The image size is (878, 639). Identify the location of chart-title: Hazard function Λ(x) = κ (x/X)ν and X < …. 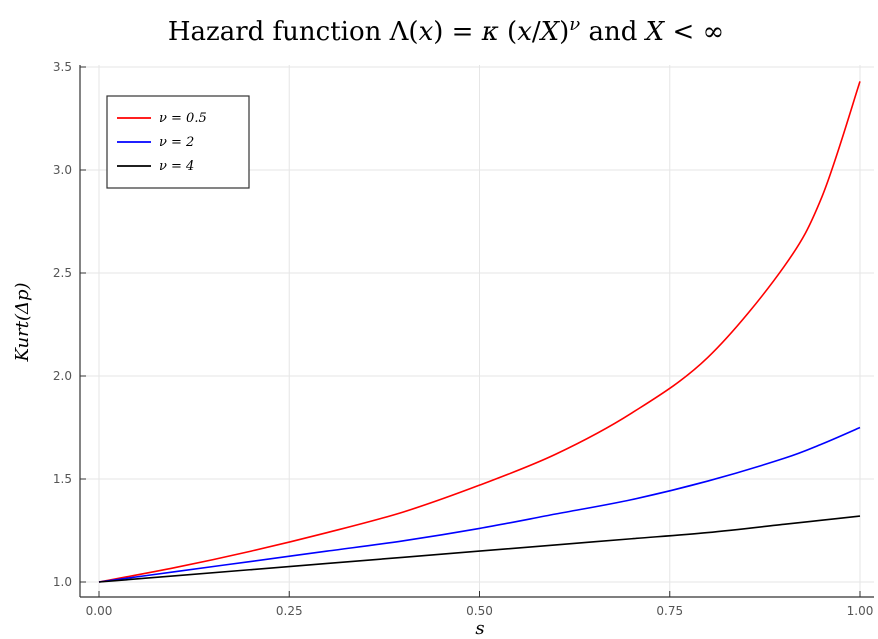
(446, 30).